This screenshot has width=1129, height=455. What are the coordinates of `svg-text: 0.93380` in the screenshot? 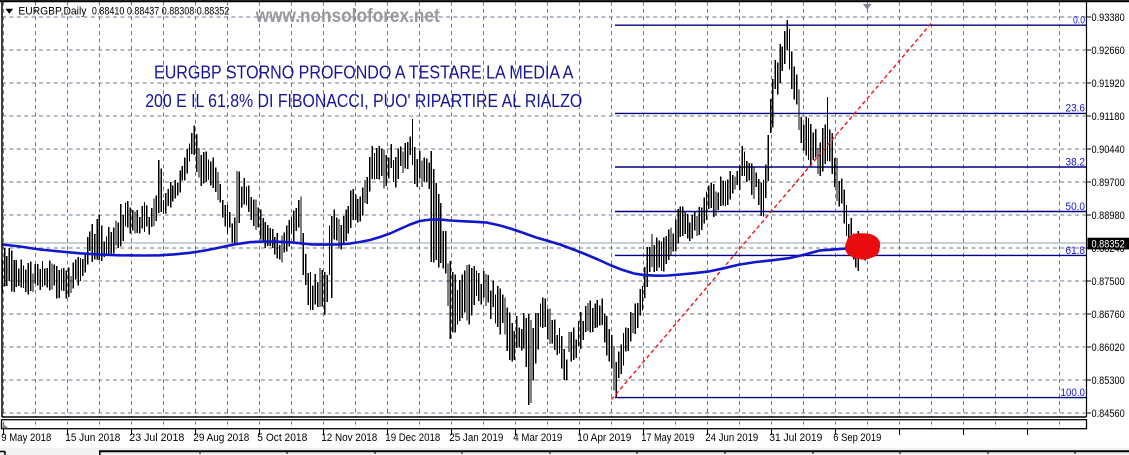 It's located at (1108, 18).